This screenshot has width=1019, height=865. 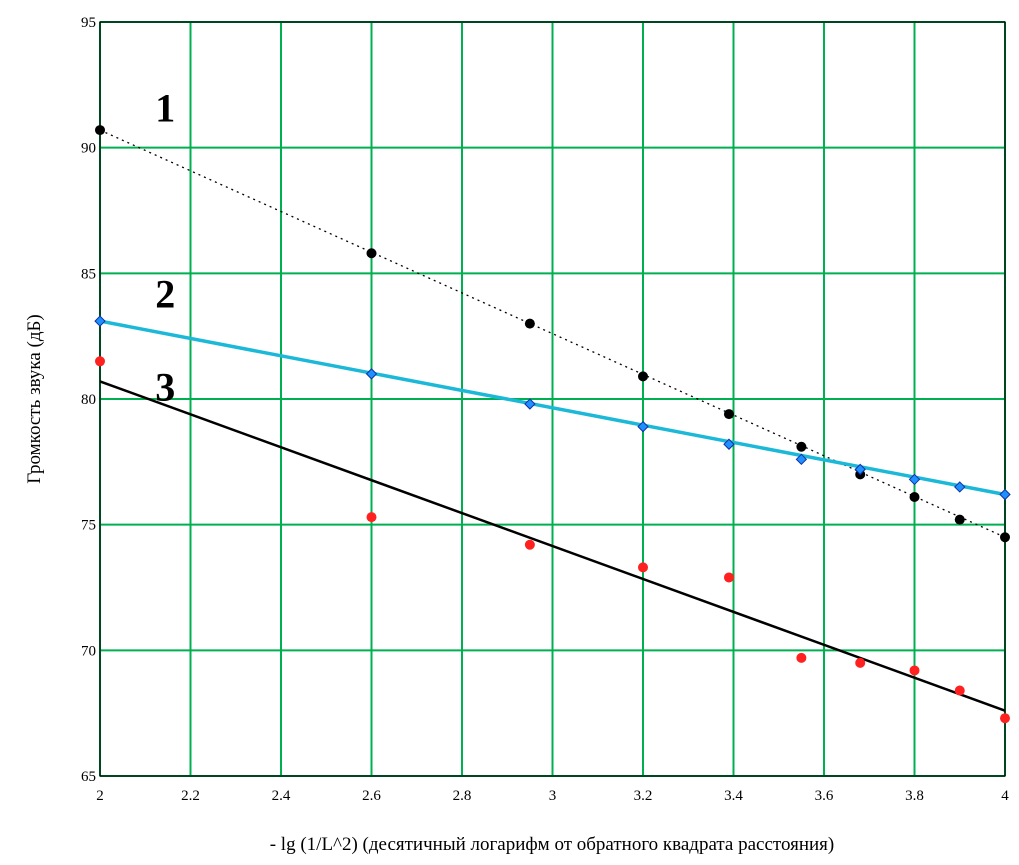 What do you see at coordinates (914, 796) in the screenshot?
I see `x-tick-label: 3.8` at bounding box center [914, 796].